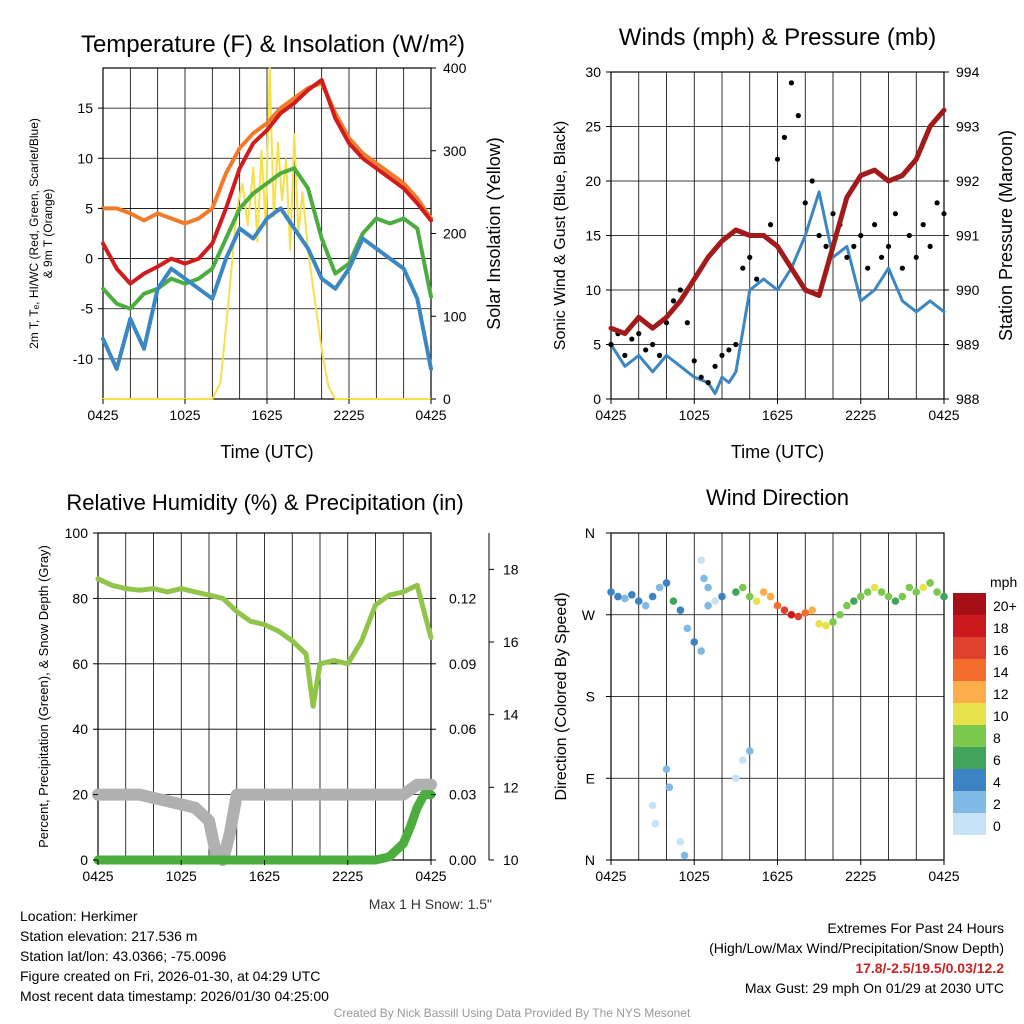 Image resolution: width=1024 pixels, height=1024 pixels. Describe the element at coordinates (266, 415) in the screenshot. I see `temp-xtick-label: 1625` at that location.